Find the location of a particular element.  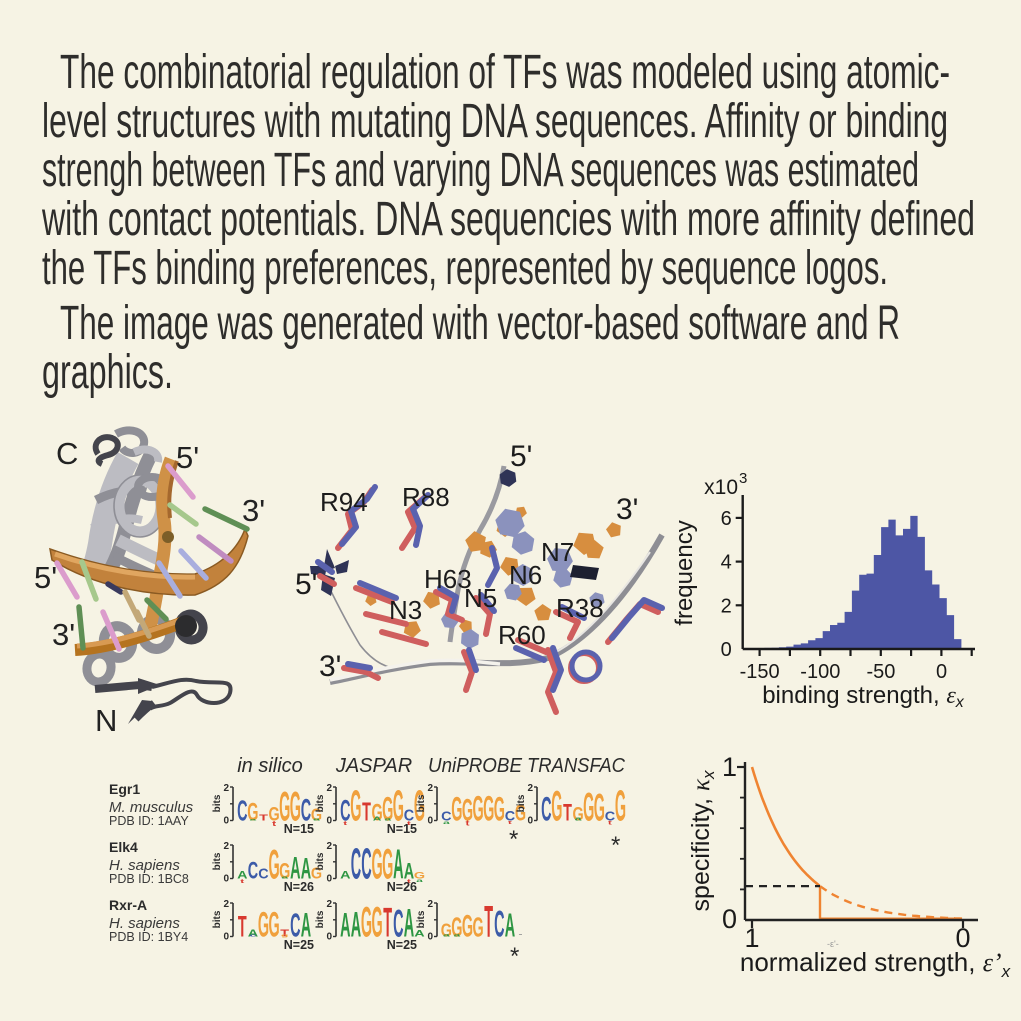

svg-text: 3' is located at coordinates (627, 509).